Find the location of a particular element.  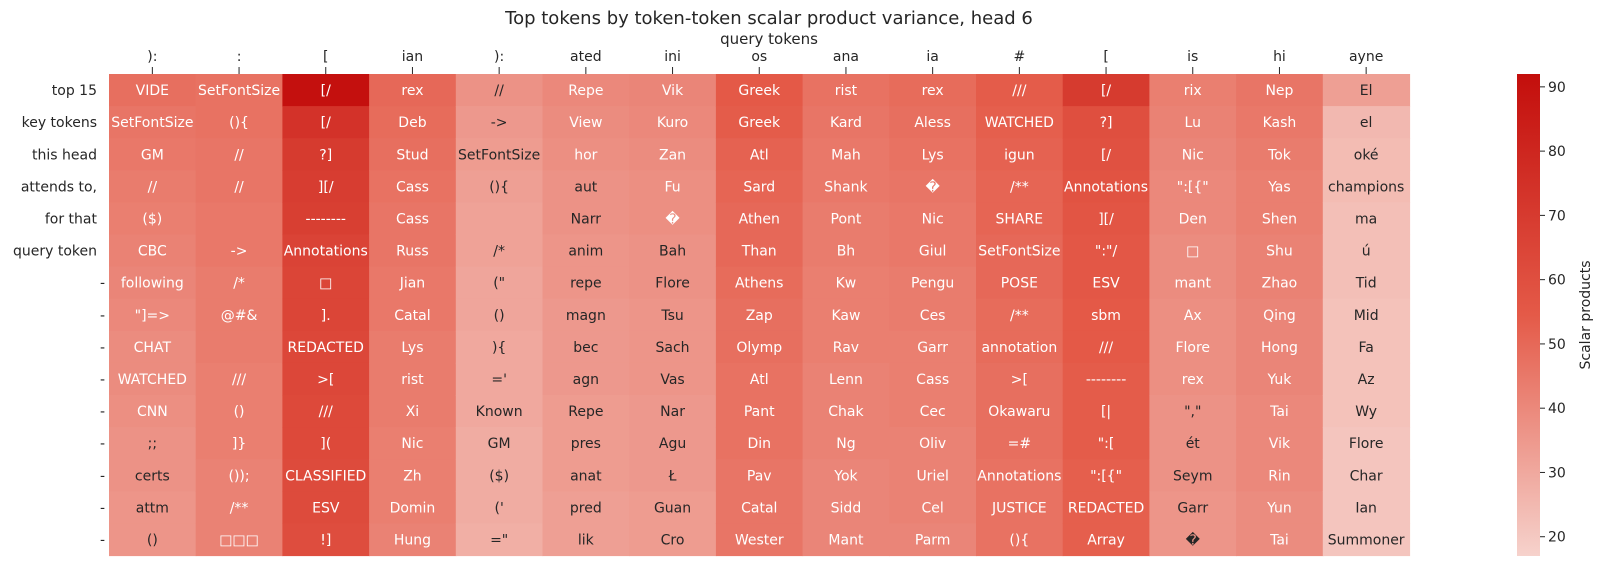

cell-token-label: "]=> is located at coordinates (152, 316).